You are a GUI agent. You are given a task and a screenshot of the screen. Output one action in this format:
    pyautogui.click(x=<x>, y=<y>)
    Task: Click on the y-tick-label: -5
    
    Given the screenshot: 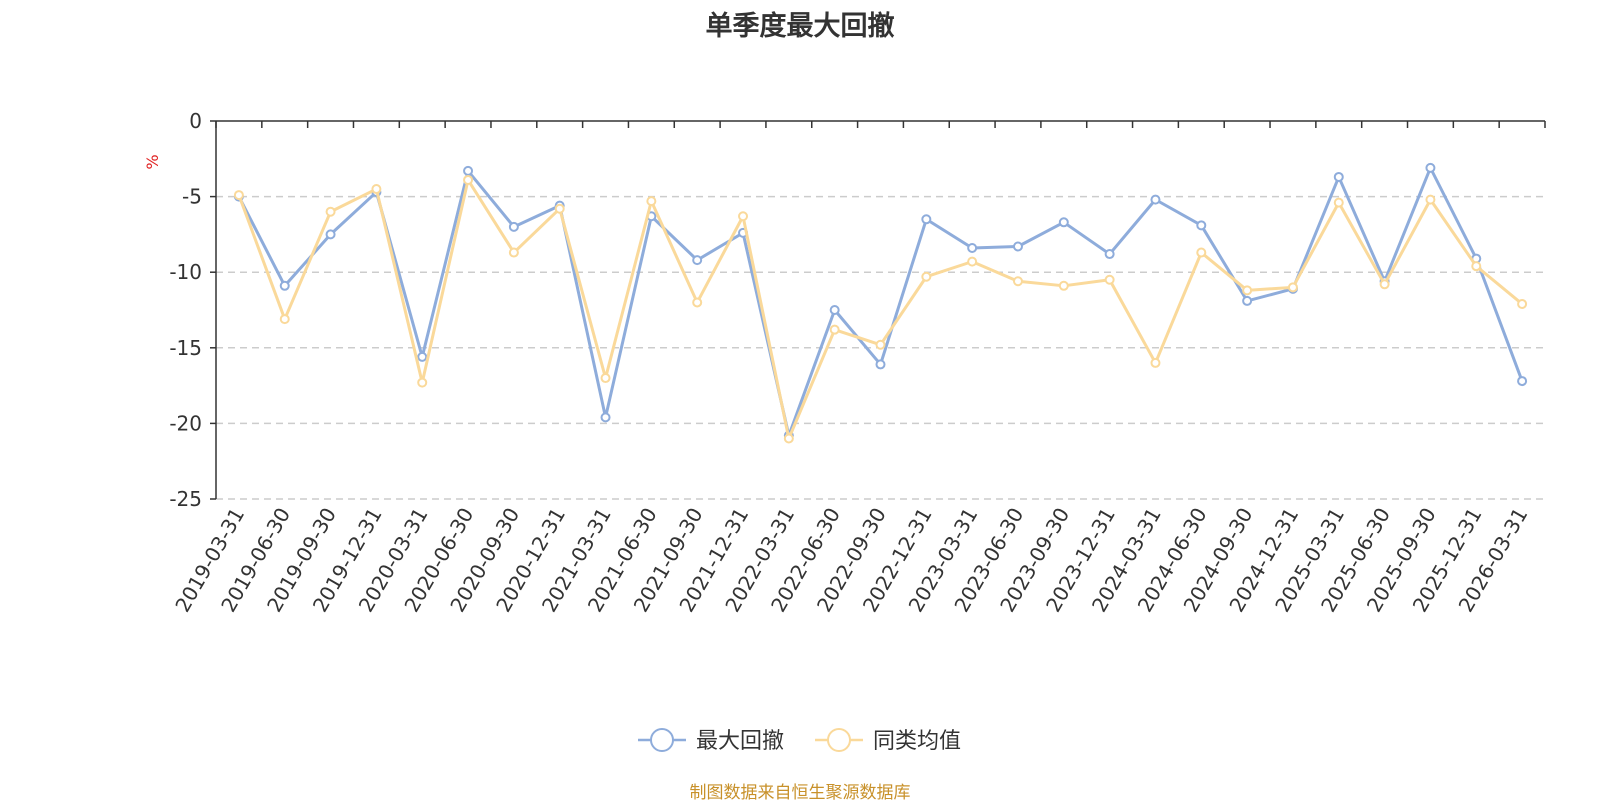 What is the action you would take?
    pyautogui.click(x=192, y=197)
    